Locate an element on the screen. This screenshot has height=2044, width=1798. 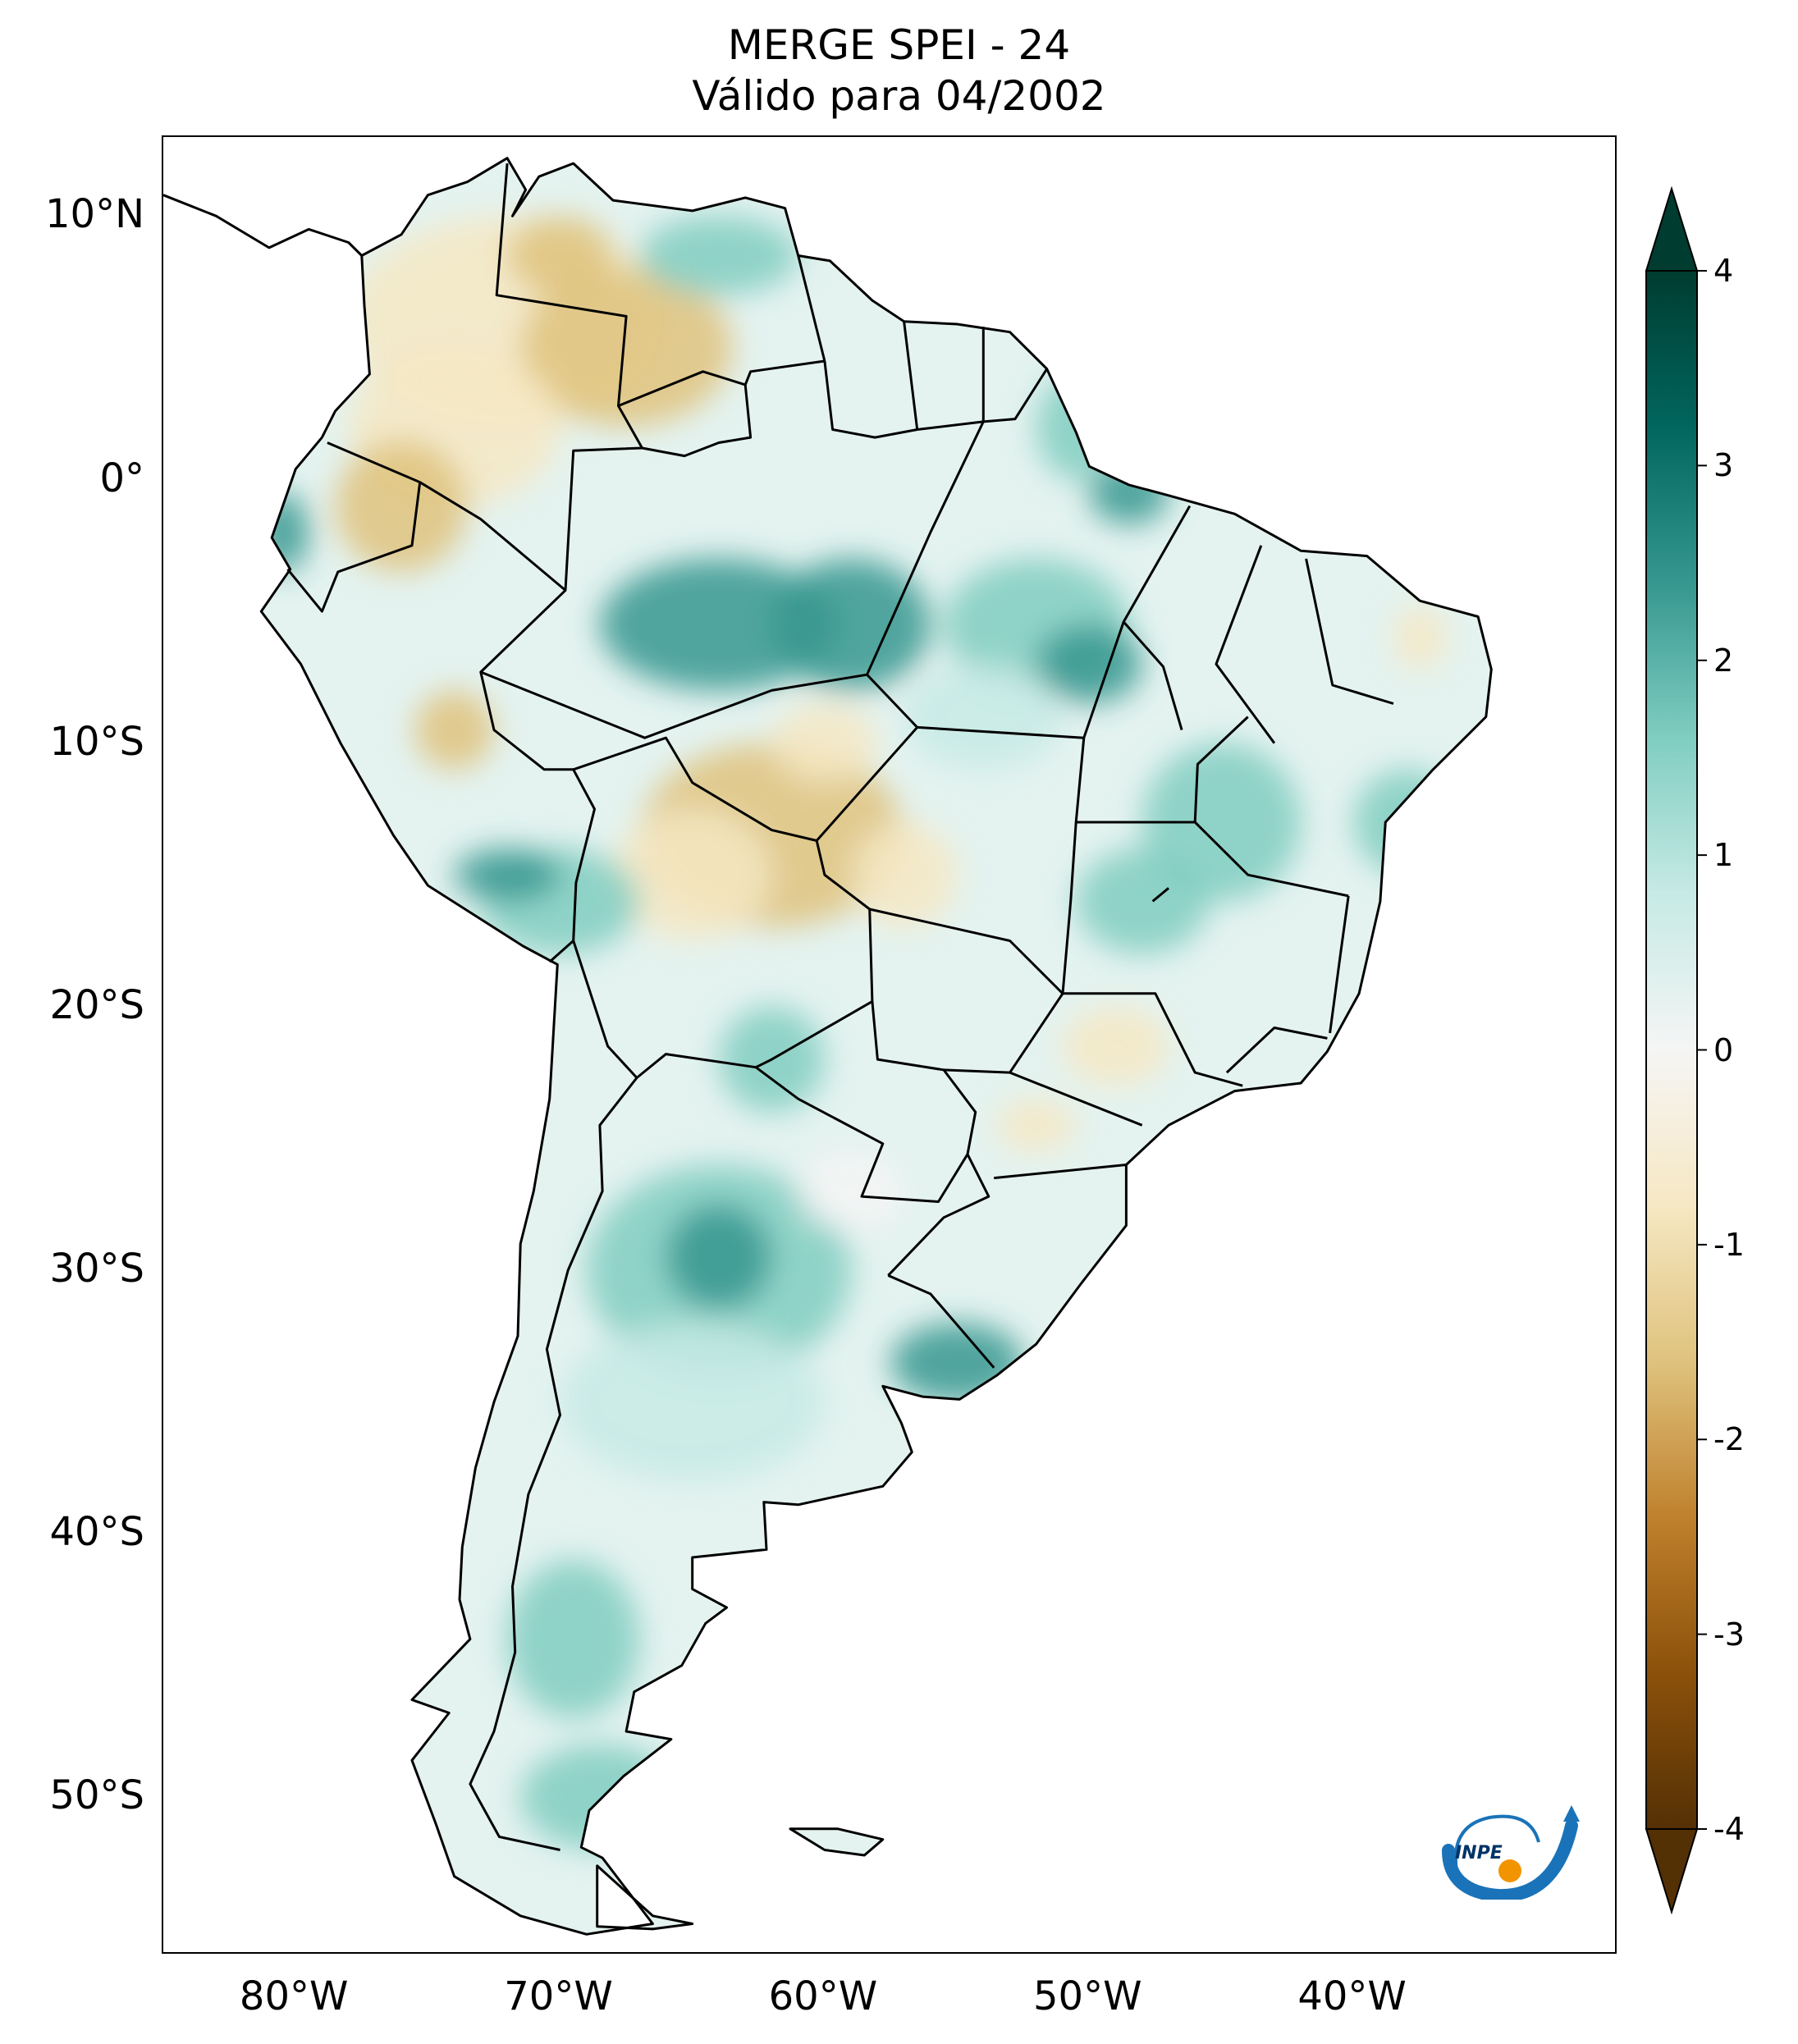
colorbar-tick-label: -2 is located at coordinates (1729, 1439).